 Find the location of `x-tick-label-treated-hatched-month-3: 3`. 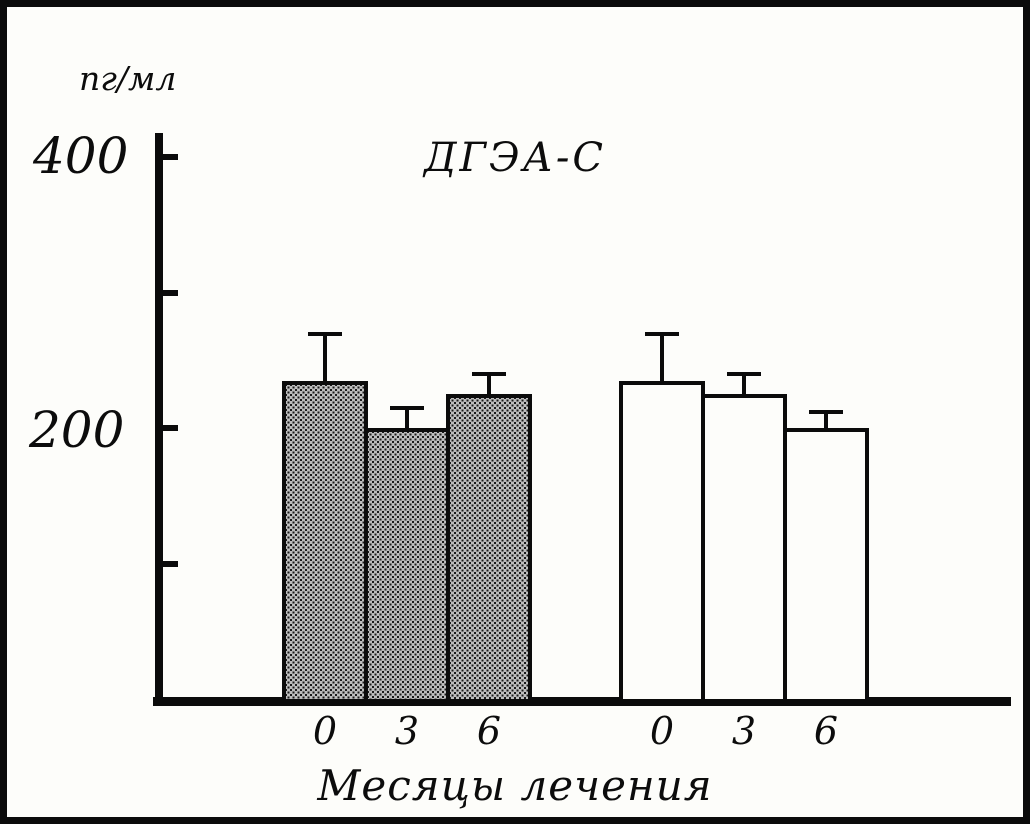

x-tick-label-treated-hatched-month-3: 3 is located at coordinates (407, 731).